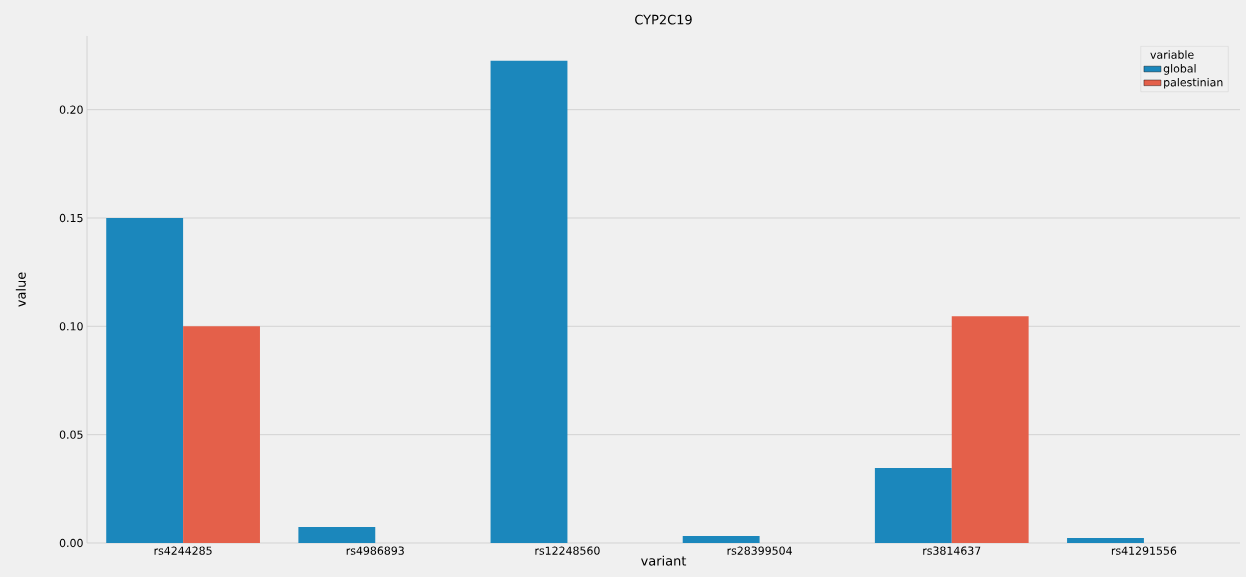 This screenshot has width=1246, height=577. Describe the element at coordinates (567, 550) in the screenshot. I see `x-tick-label: rs12248560` at that location.